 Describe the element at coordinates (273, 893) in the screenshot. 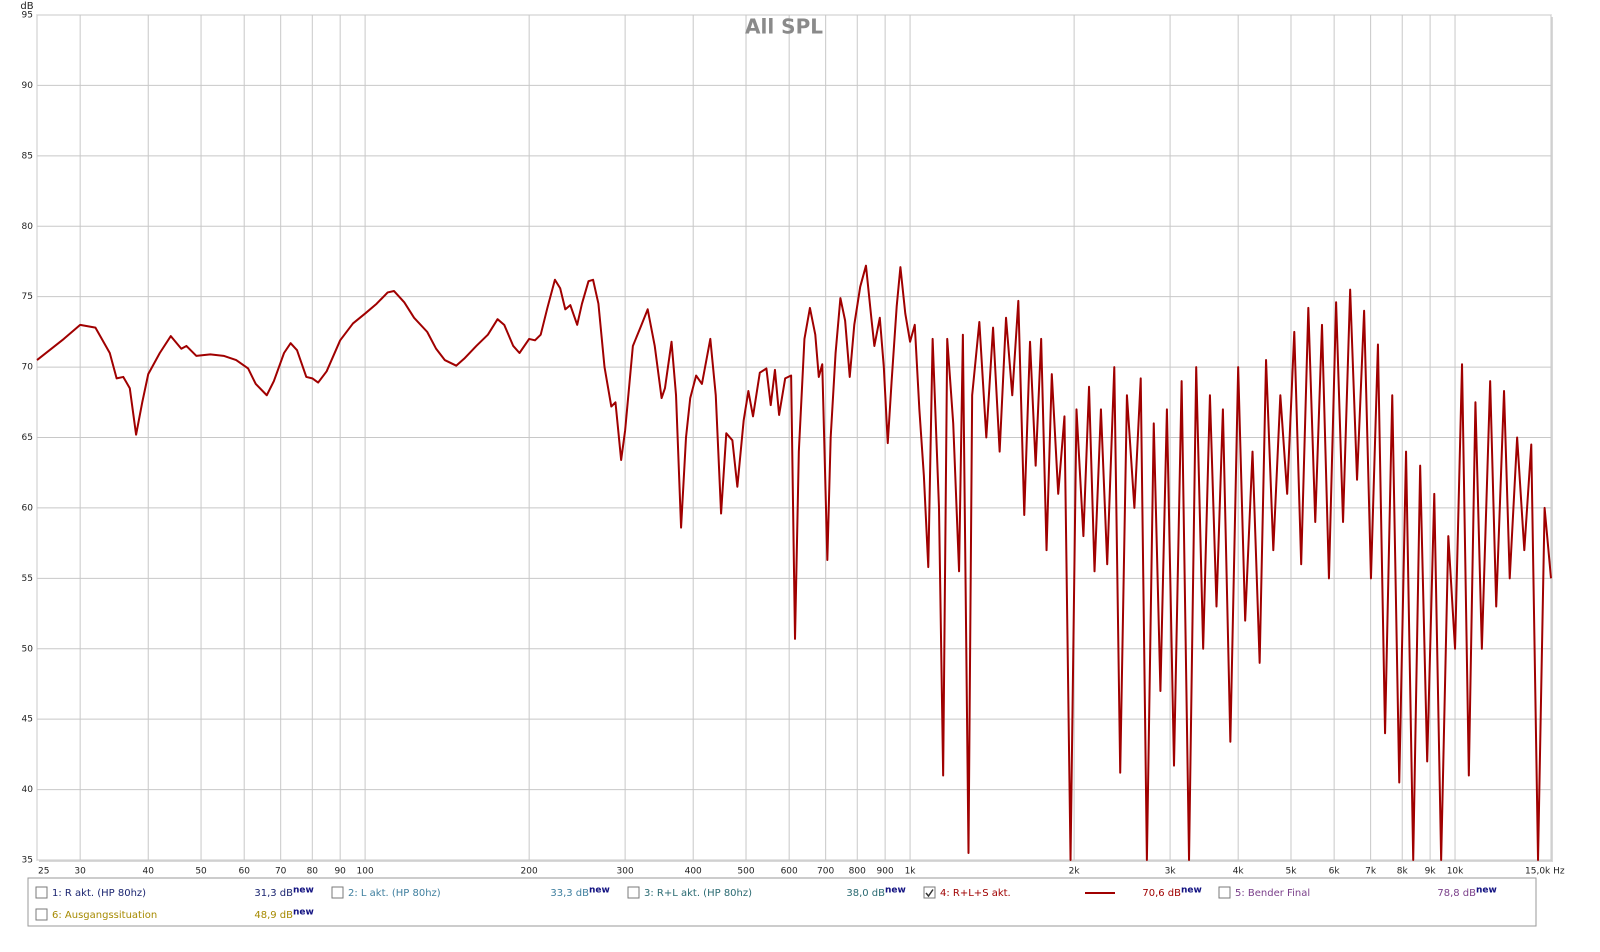

I see `legend-level: 31,3 dB` at that location.